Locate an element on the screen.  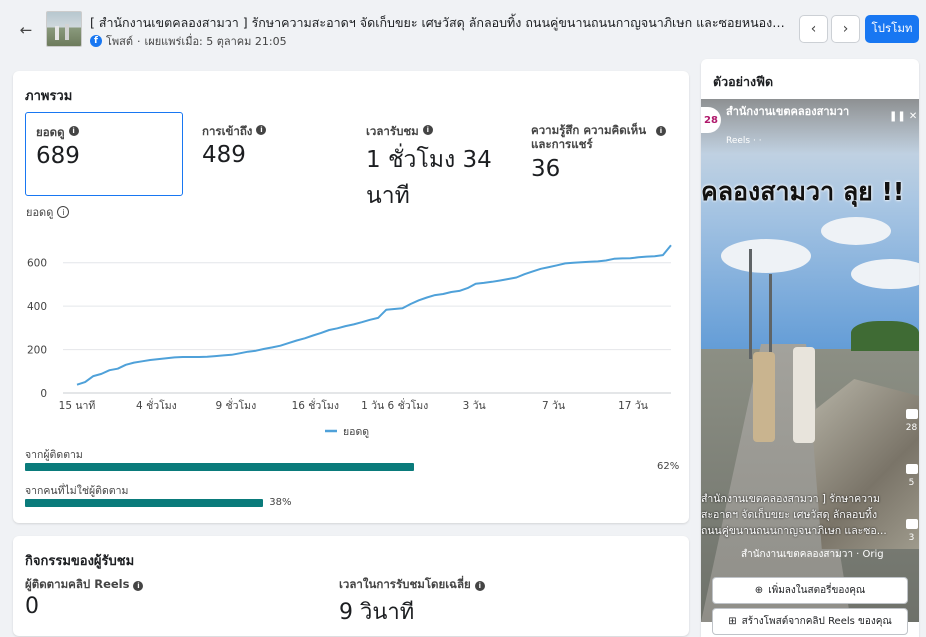
views-series-line is located at coordinates (374, 315).